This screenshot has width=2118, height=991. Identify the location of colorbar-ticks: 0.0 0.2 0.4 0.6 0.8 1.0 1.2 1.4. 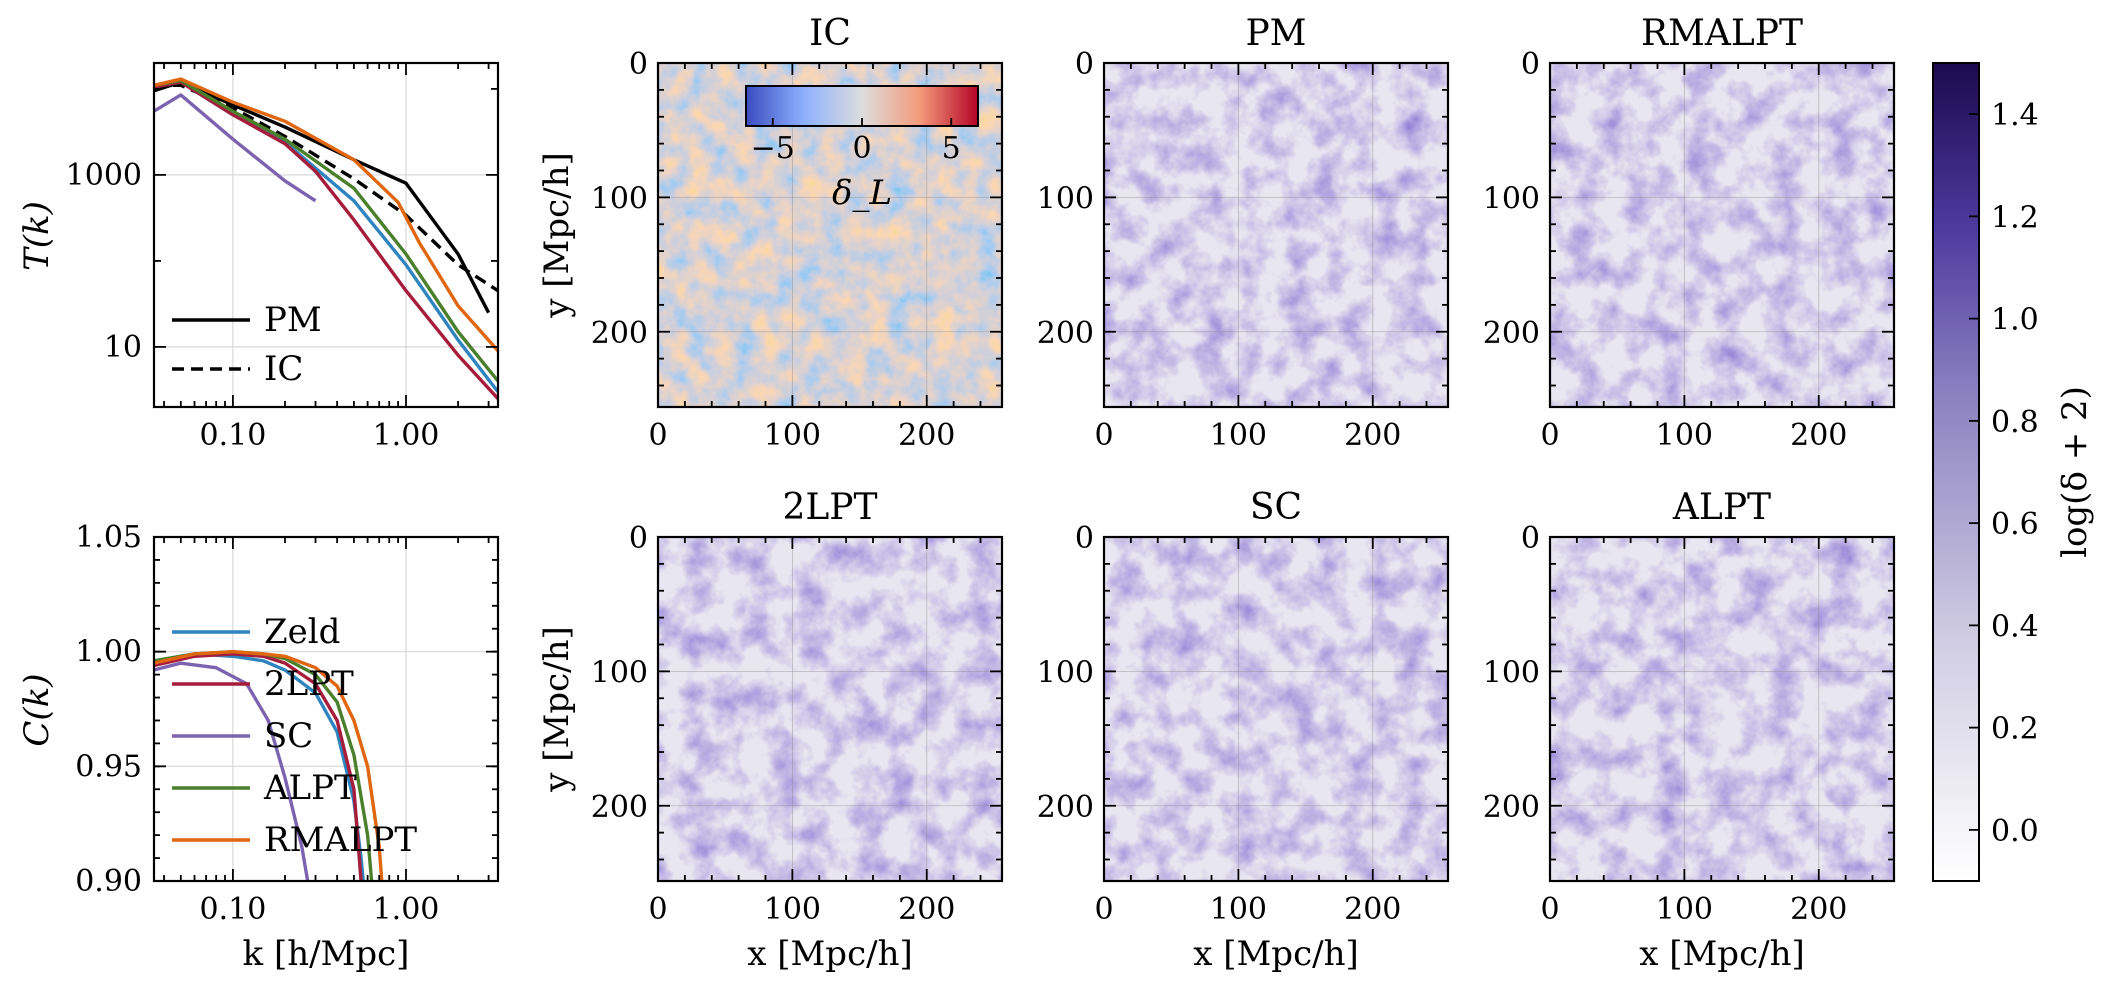
(2004, 473).